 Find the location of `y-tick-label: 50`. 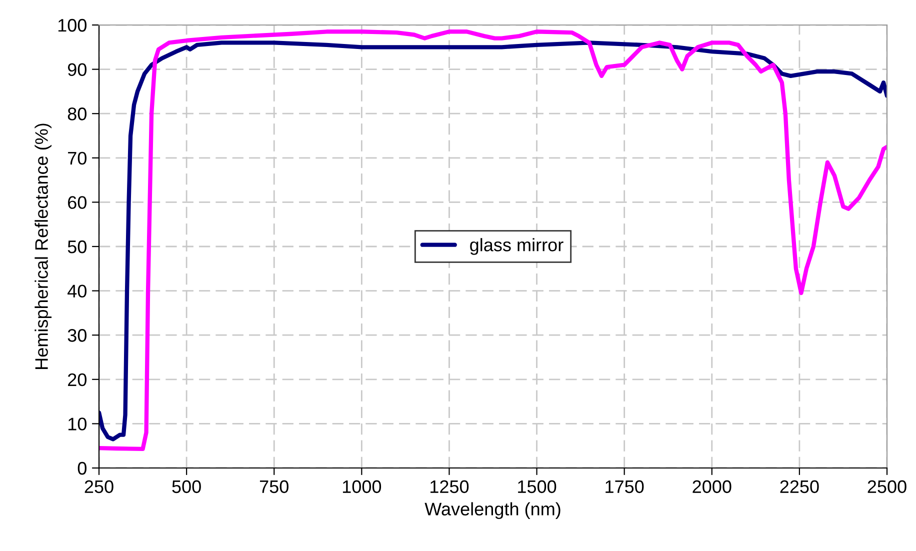

y-tick-label: 50 is located at coordinates (77, 247).